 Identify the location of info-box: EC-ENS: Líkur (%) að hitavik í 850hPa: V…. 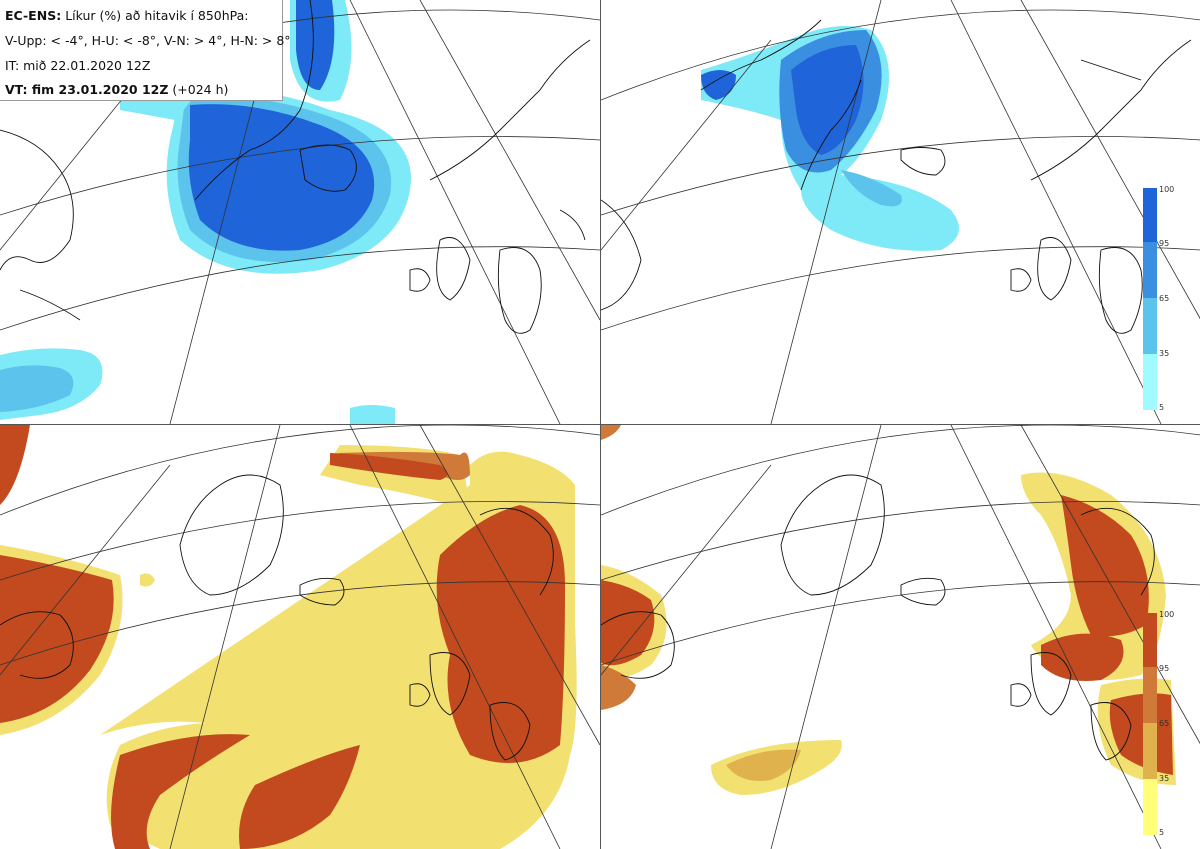
(145, 50).